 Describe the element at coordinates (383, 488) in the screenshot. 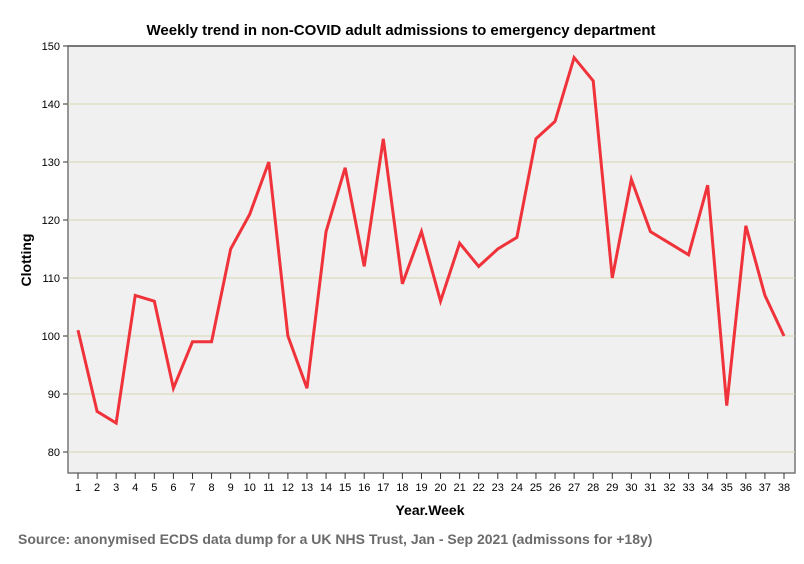

I see `x-tick-label: 17` at that location.